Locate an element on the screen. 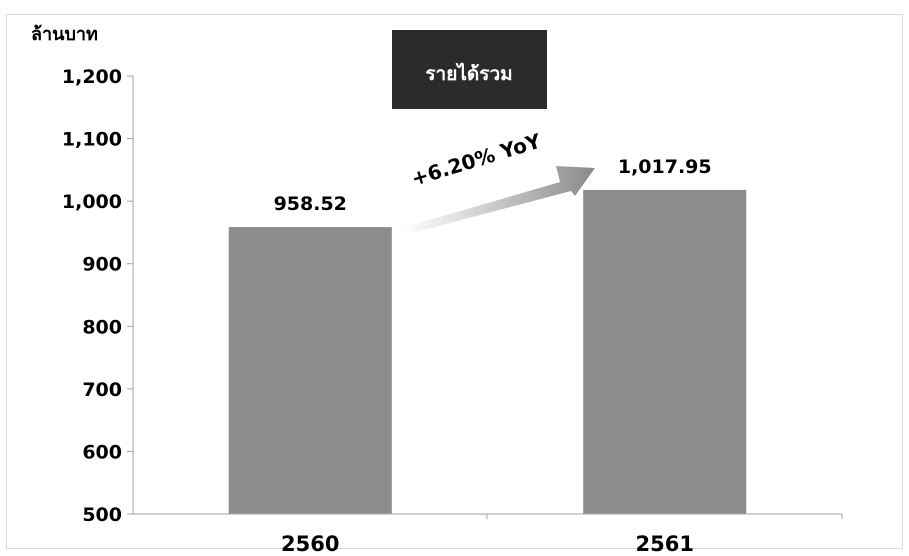 The image size is (909, 556). y-tick-label: 1,100 is located at coordinates (92, 140).